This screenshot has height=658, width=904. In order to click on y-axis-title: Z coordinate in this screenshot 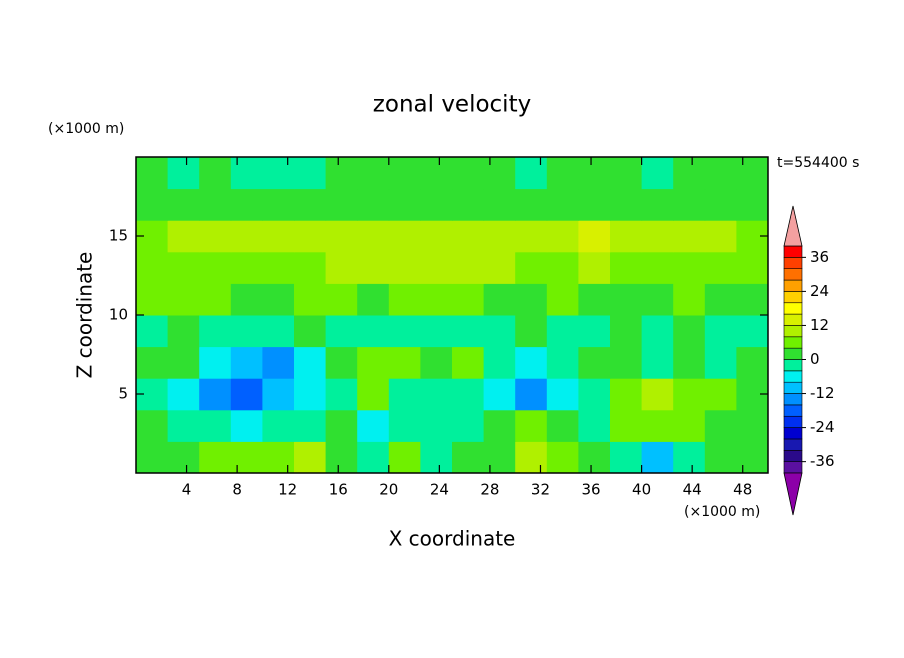, I will do `click(85, 315)`.